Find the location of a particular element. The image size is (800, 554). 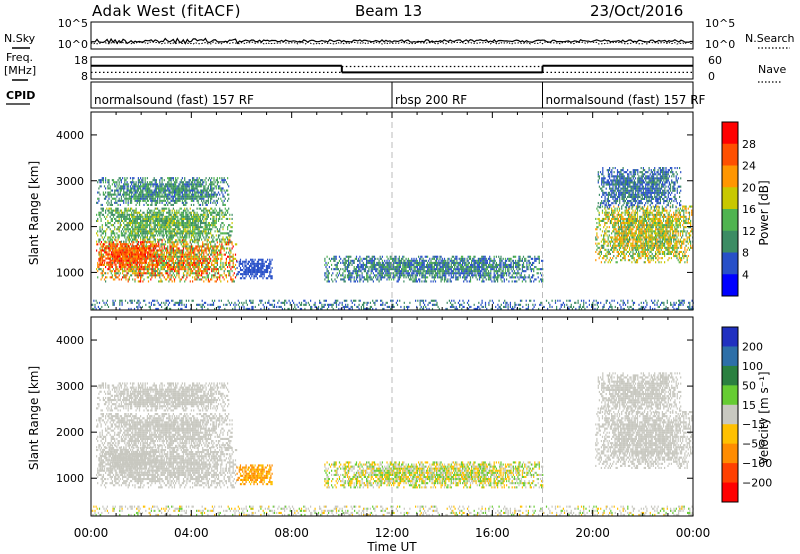

freq-label-line1: Freq. is located at coordinates (19, 57).